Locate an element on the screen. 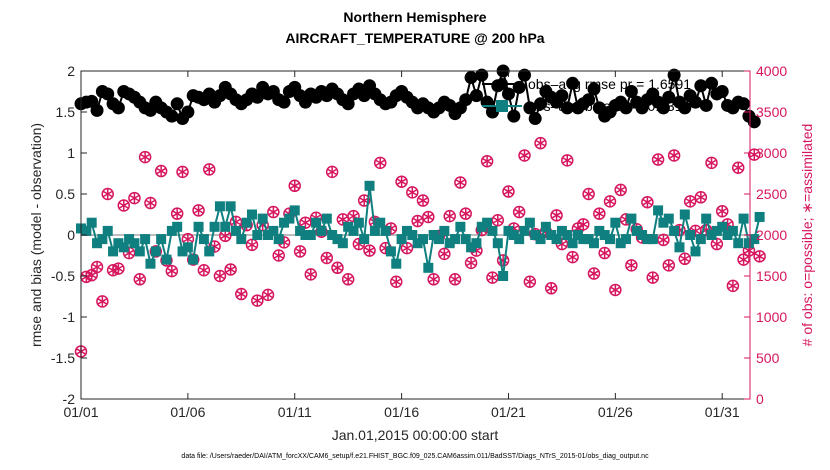  y2-tick-label: 3500 is located at coordinates (771, 112).